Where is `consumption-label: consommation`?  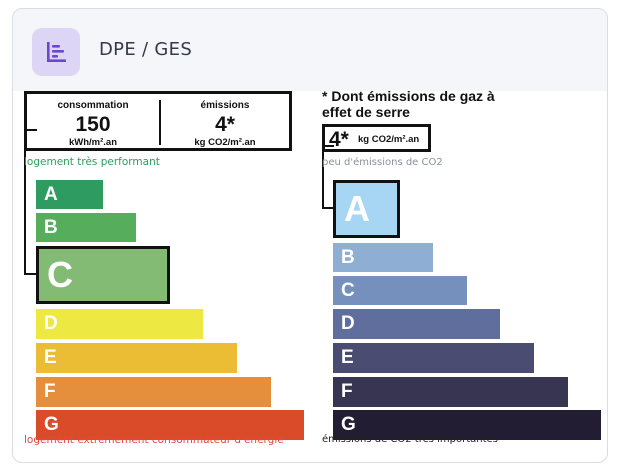 consumption-label: consommation is located at coordinates (93, 105).